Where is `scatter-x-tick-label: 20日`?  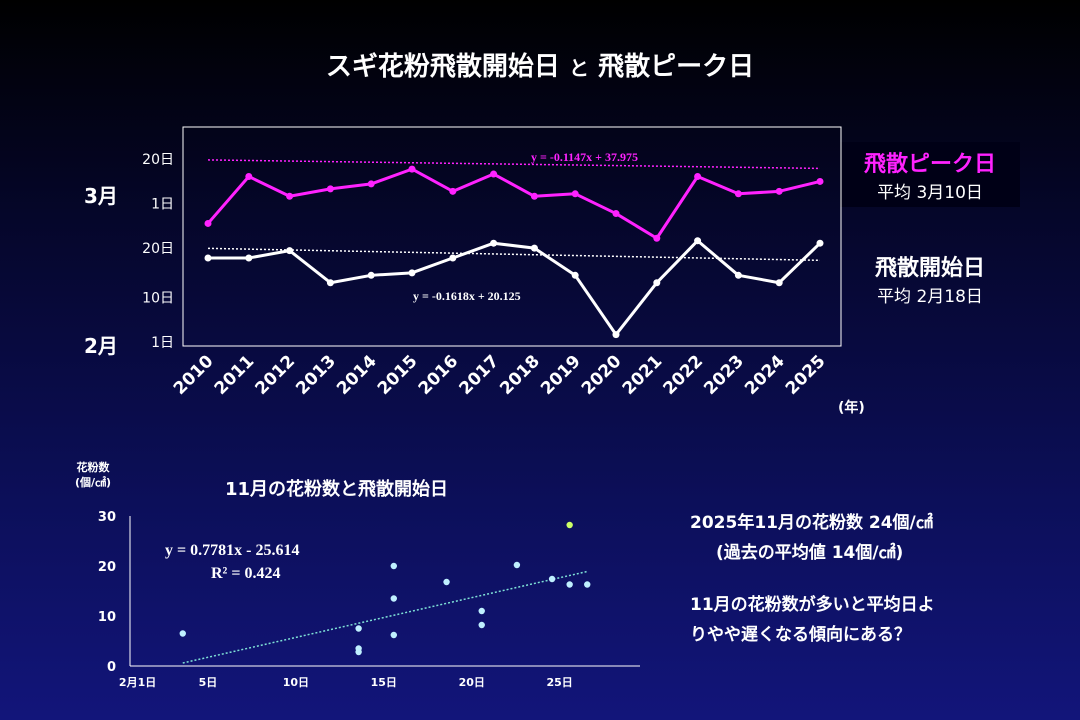 scatter-x-tick-label: 20日 is located at coordinates (472, 682).